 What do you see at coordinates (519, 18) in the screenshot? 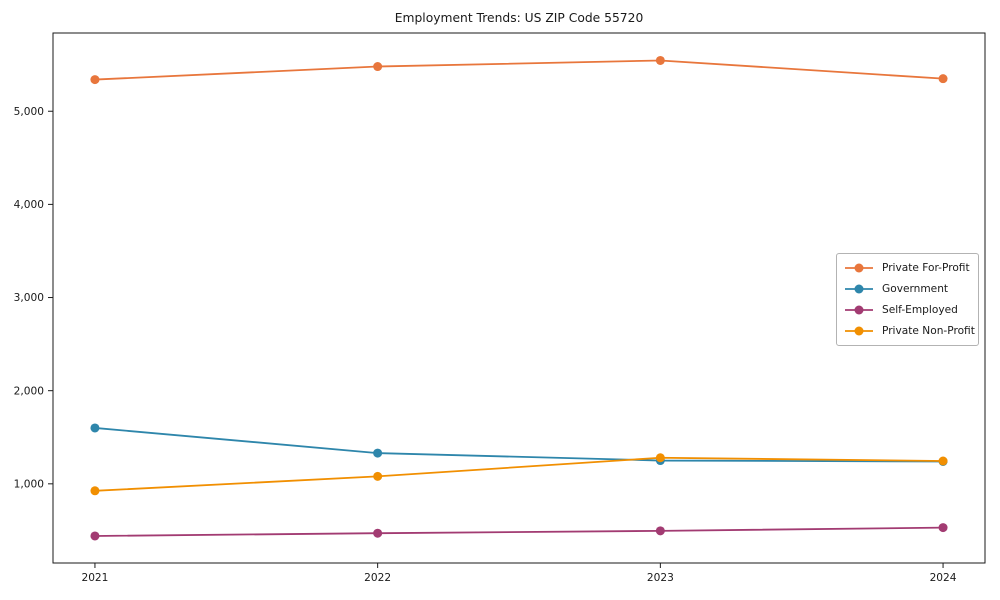
I see `chart-title: Employment Trends: US ZIP Code 55720` at bounding box center [519, 18].